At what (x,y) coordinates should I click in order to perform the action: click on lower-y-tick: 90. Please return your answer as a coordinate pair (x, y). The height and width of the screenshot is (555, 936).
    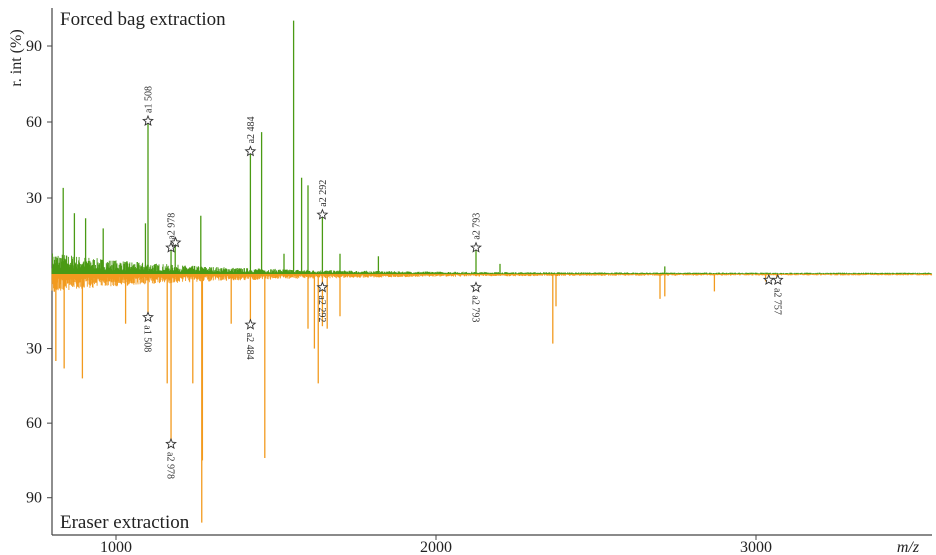
    Looking at the image, I should click on (34, 498).